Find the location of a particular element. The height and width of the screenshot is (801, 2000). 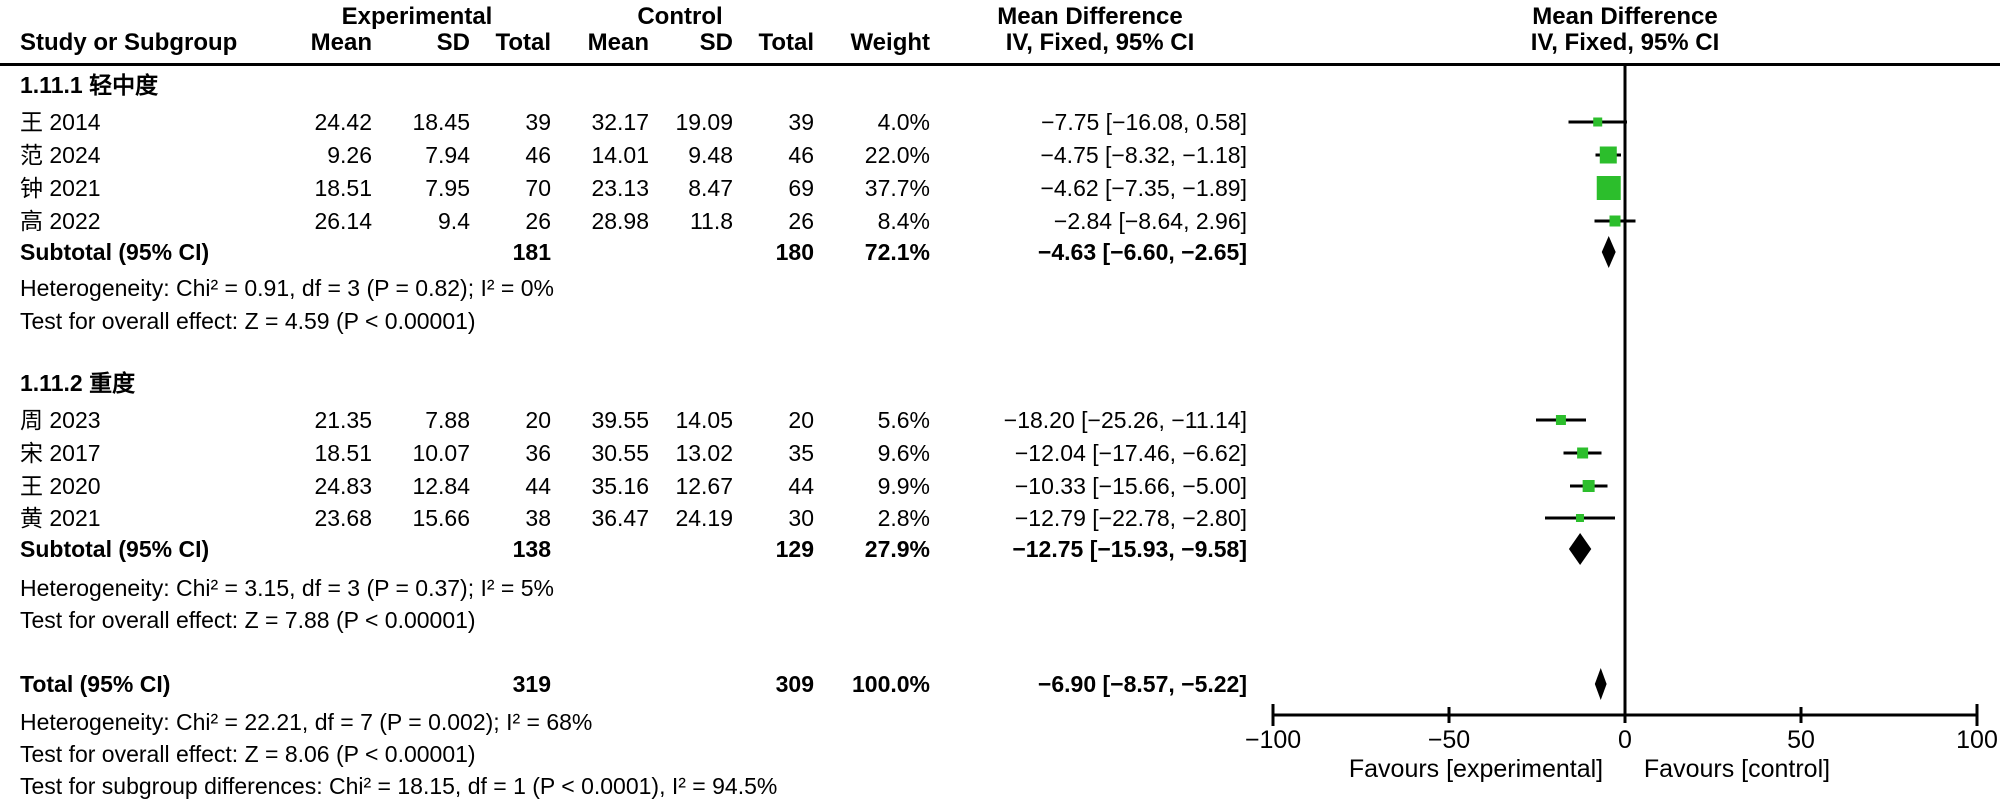

weight-value: 9.6% is located at coordinates (903, 453).